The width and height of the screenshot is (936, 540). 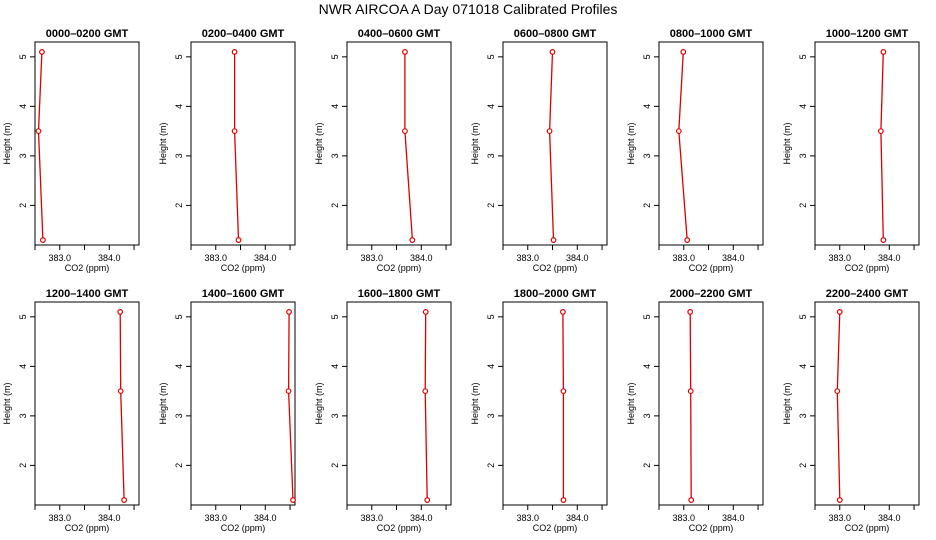 What do you see at coordinates (399, 294) in the screenshot?
I see `panel-title: 1600–1800 GMT` at bounding box center [399, 294].